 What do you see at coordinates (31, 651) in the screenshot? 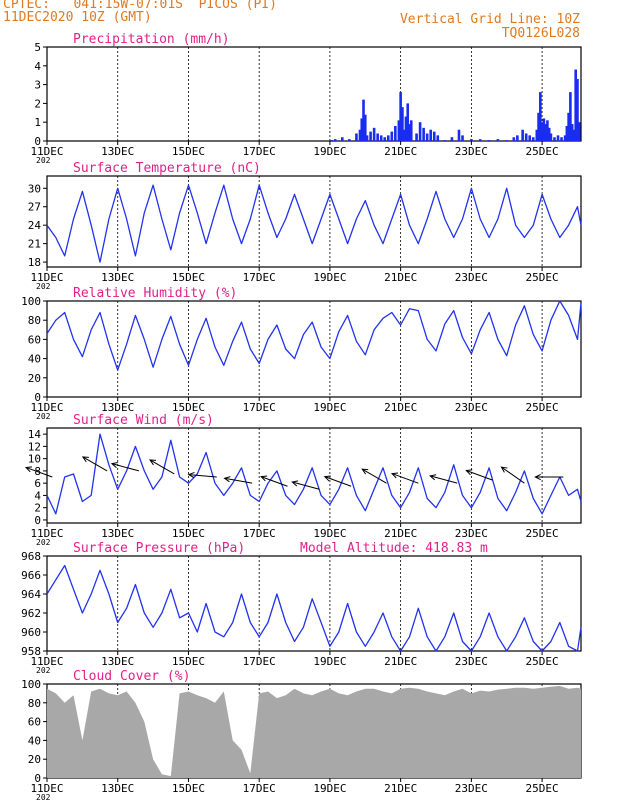
I see `y-tick-label: 958` at bounding box center [31, 651].